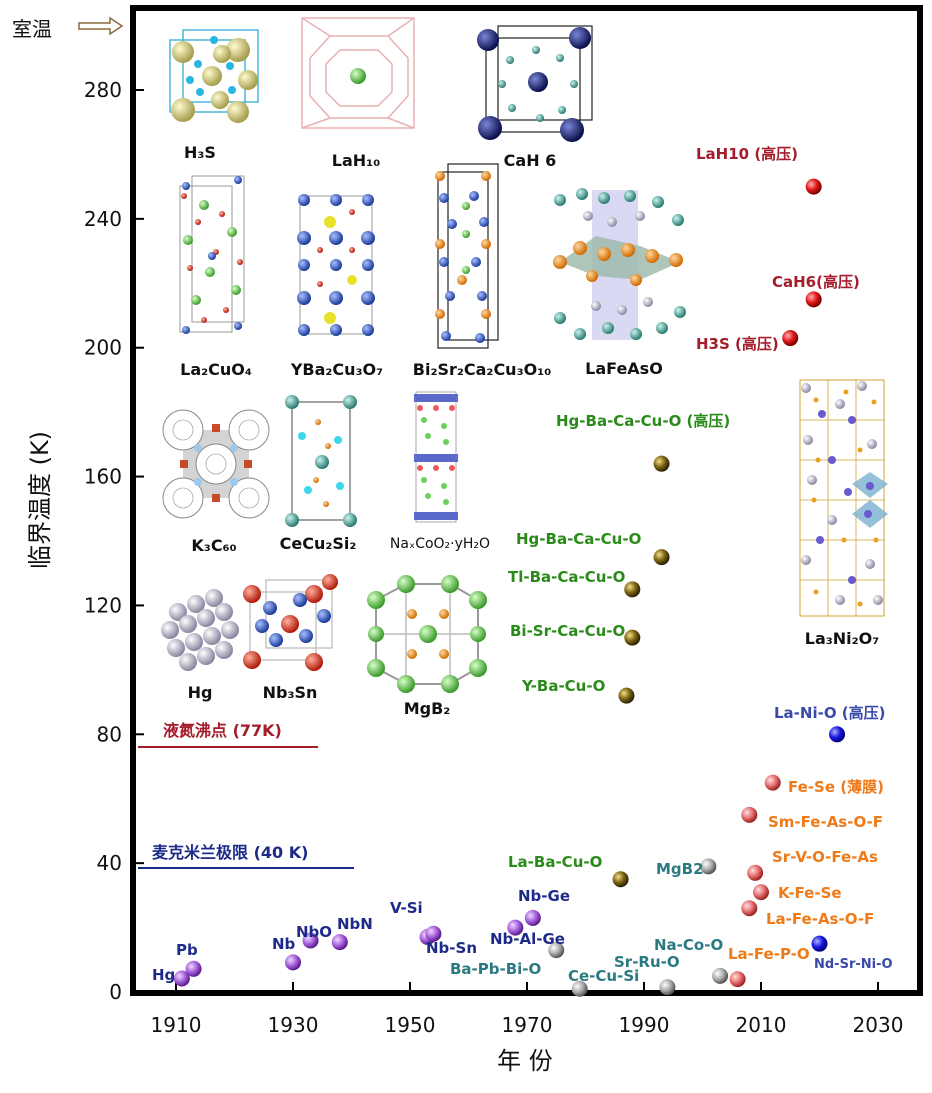 The width and height of the screenshot is (932, 1093). What do you see at coordinates (820, 919) in the screenshot?
I see `label-lafeasof: La-Fe-As-O-F` at bounding box center [820, 919].